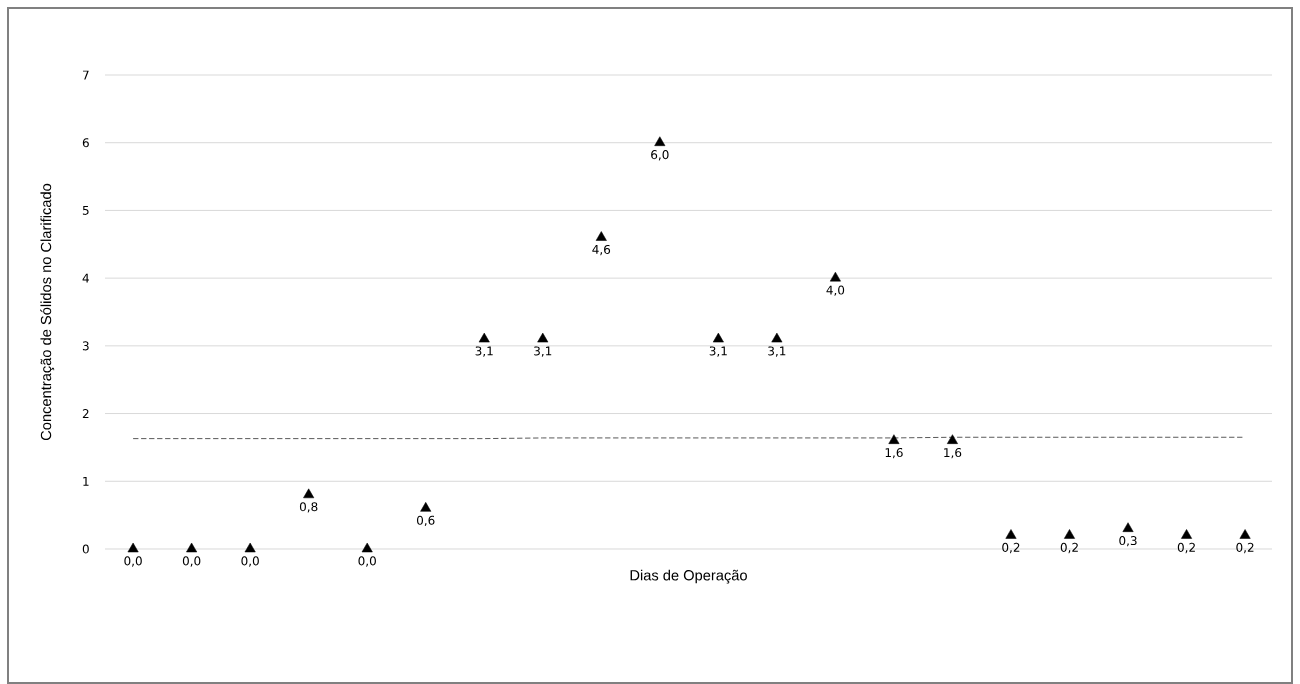 The width and height of the screenshot is (1300, 684). I want to click on data-label: 0,8, so click(308, 507).